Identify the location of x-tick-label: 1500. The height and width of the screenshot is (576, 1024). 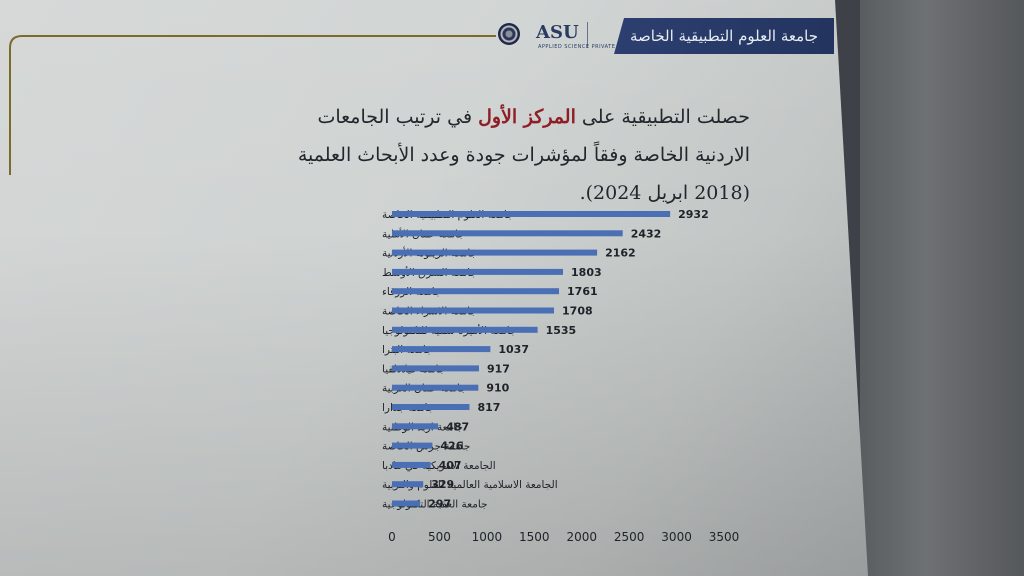
(534, 537).